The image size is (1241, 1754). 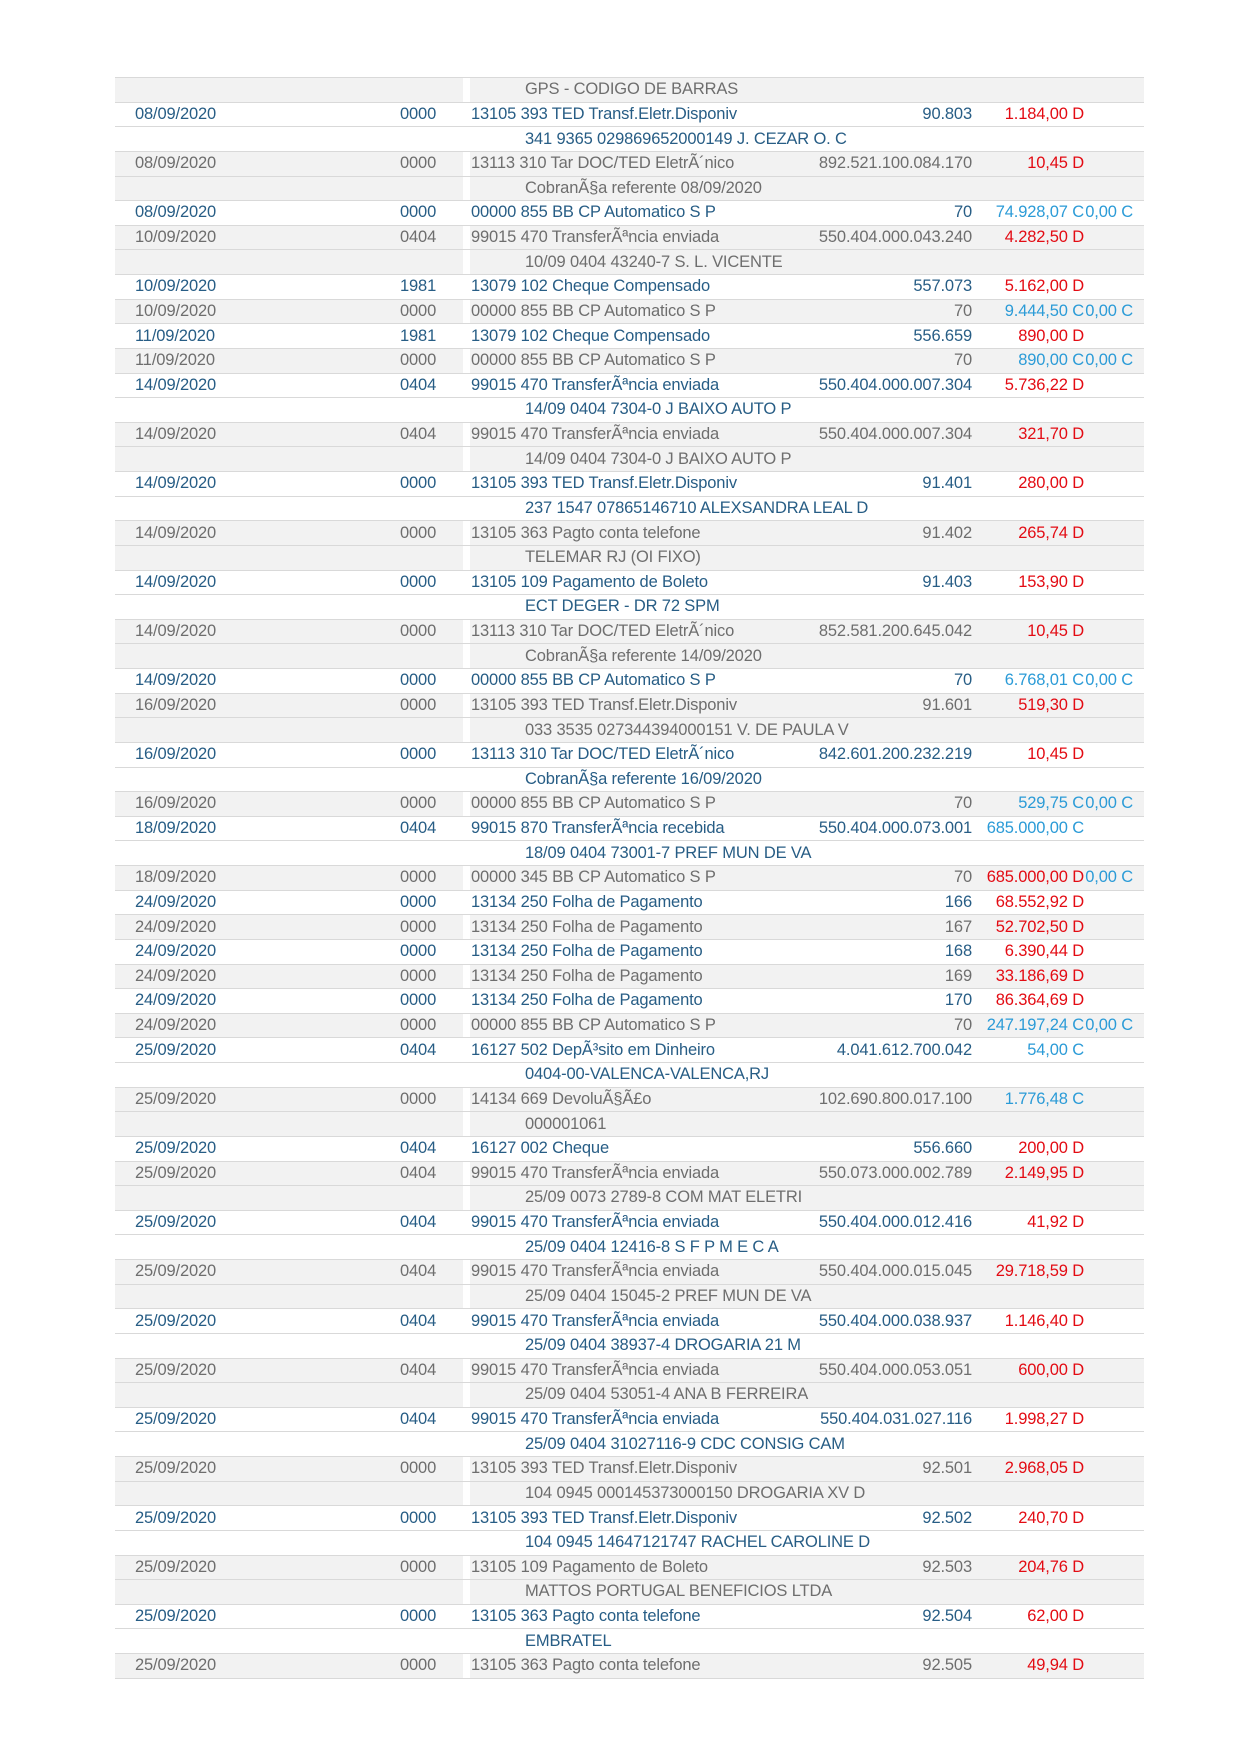 What do you see at coordinates (1051, 360) in the screenshot?
I see `transaction-amount: 890,00 C` at bounding box center [1051, 360].